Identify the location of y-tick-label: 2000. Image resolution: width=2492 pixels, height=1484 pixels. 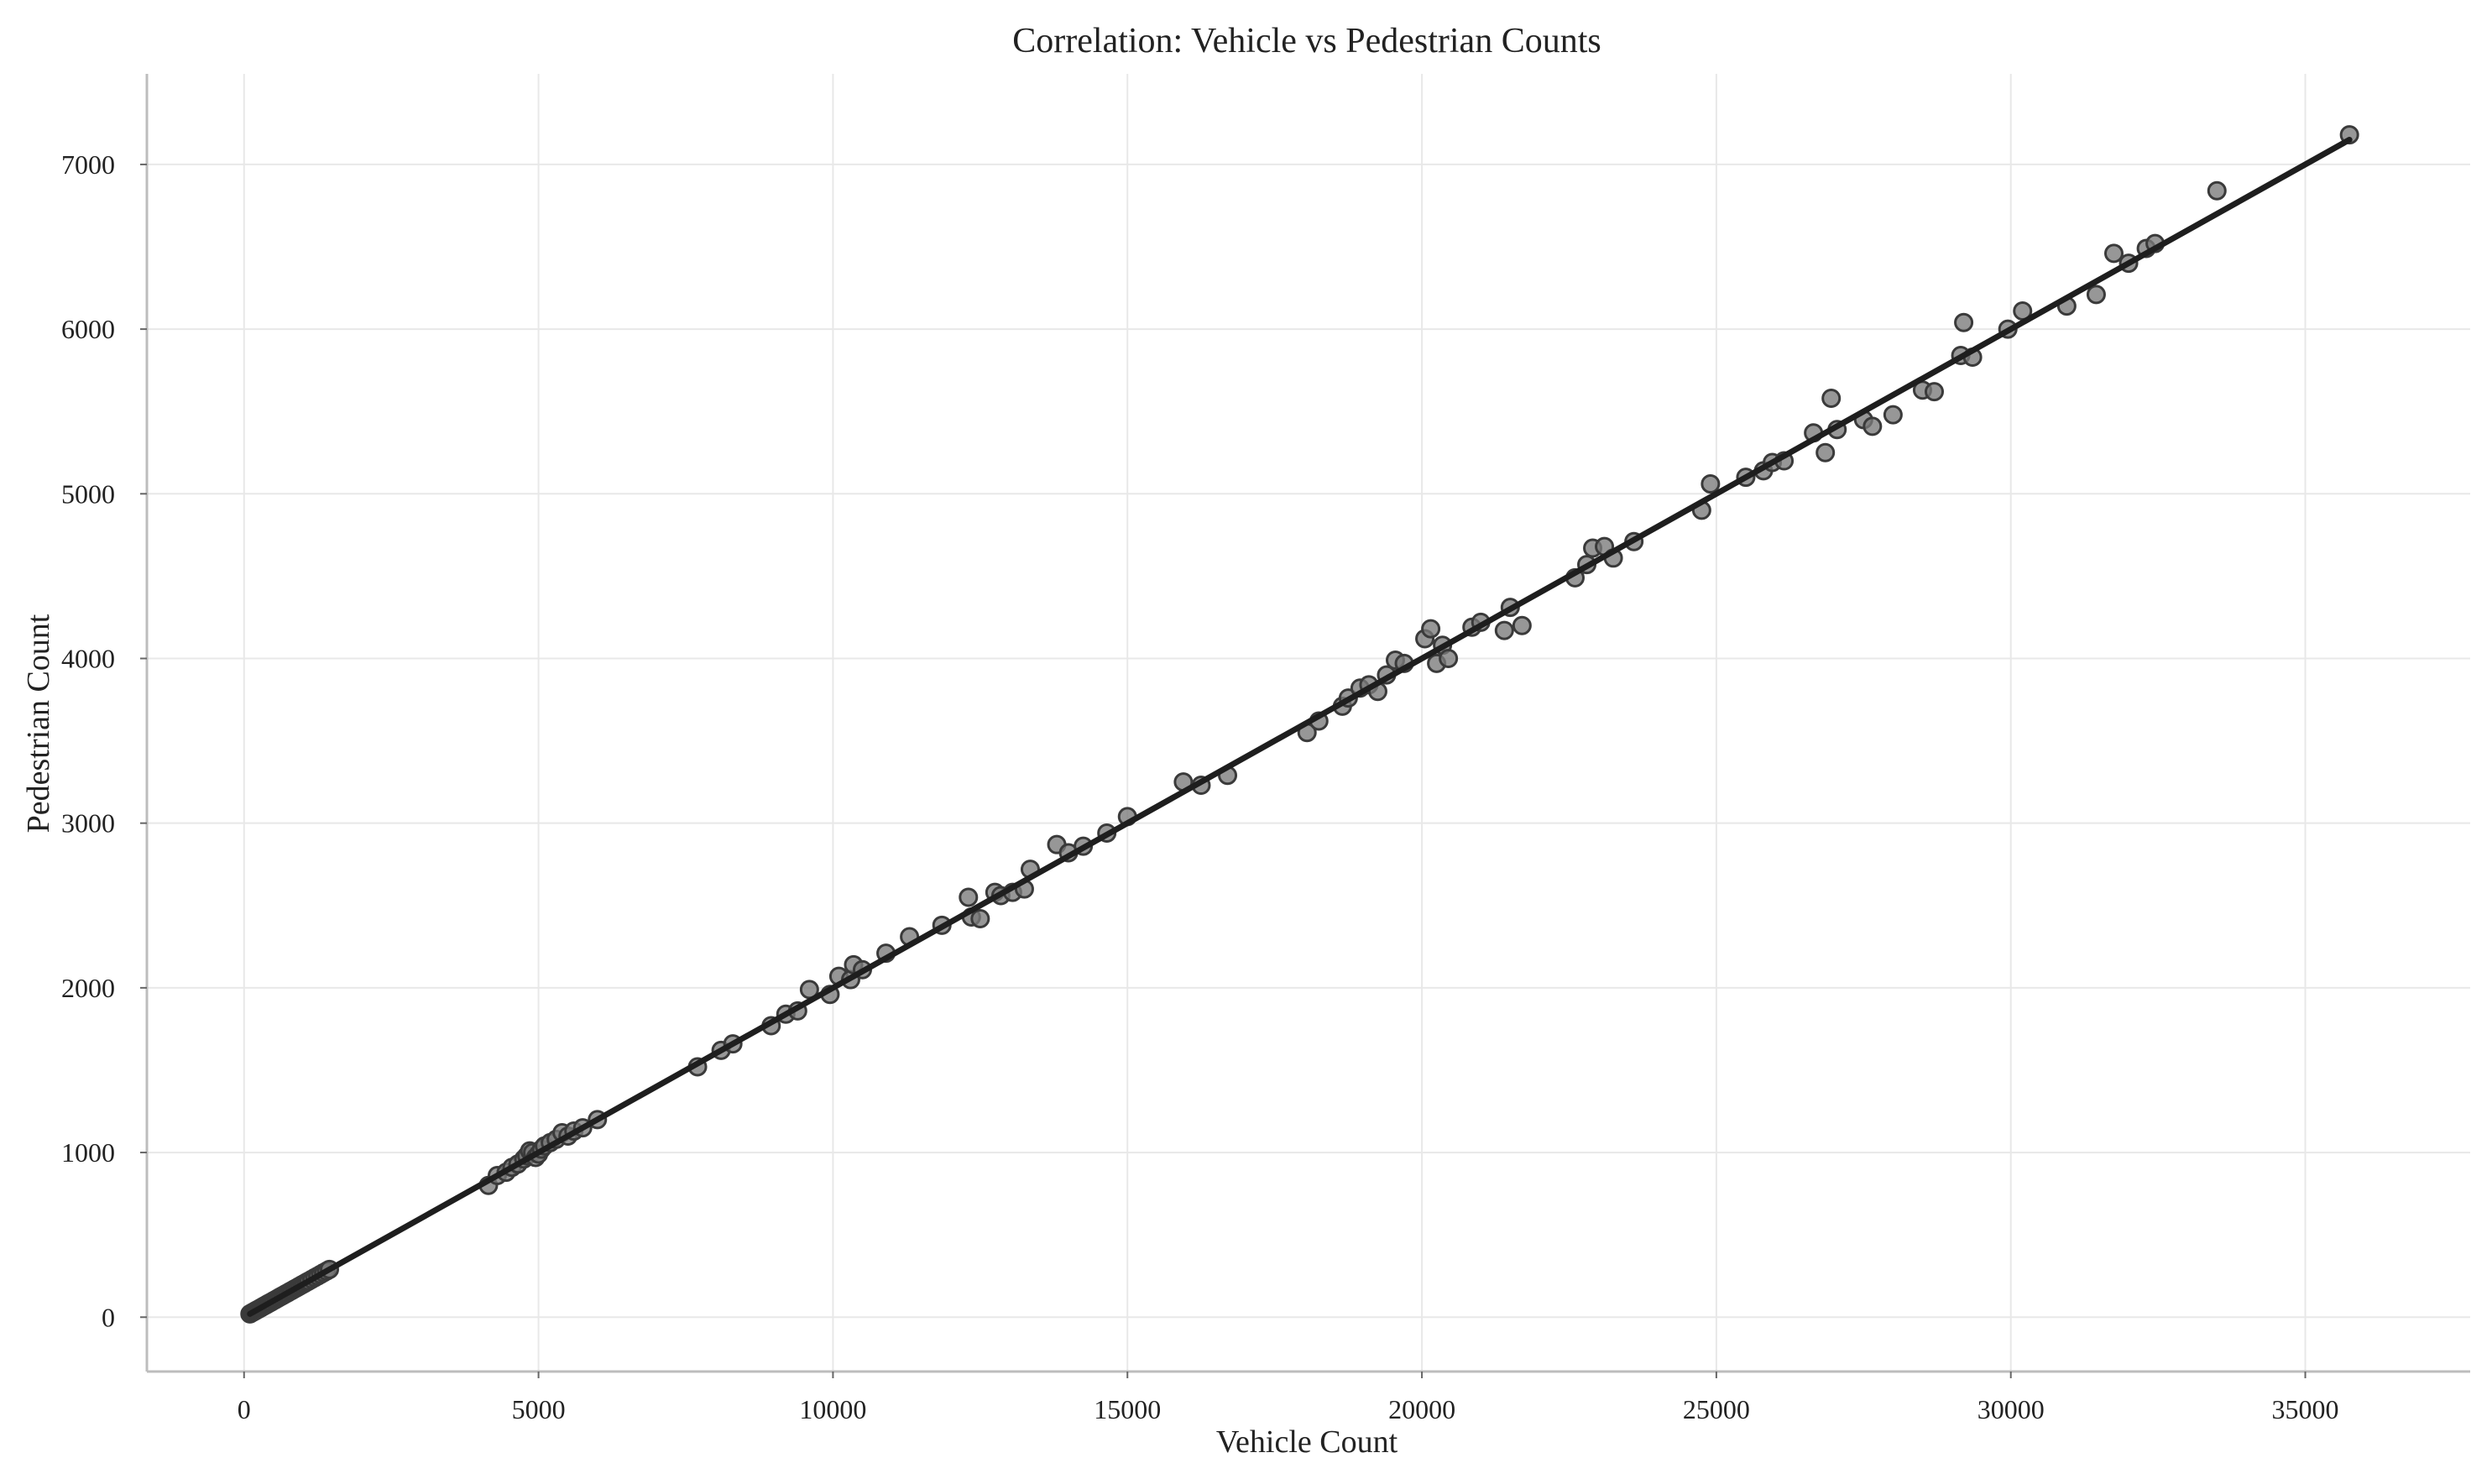
(88, 988).